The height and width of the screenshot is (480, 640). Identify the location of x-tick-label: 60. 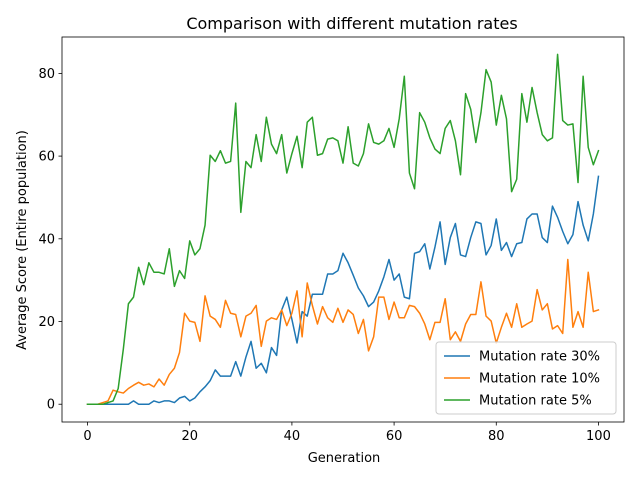
(394, 436).